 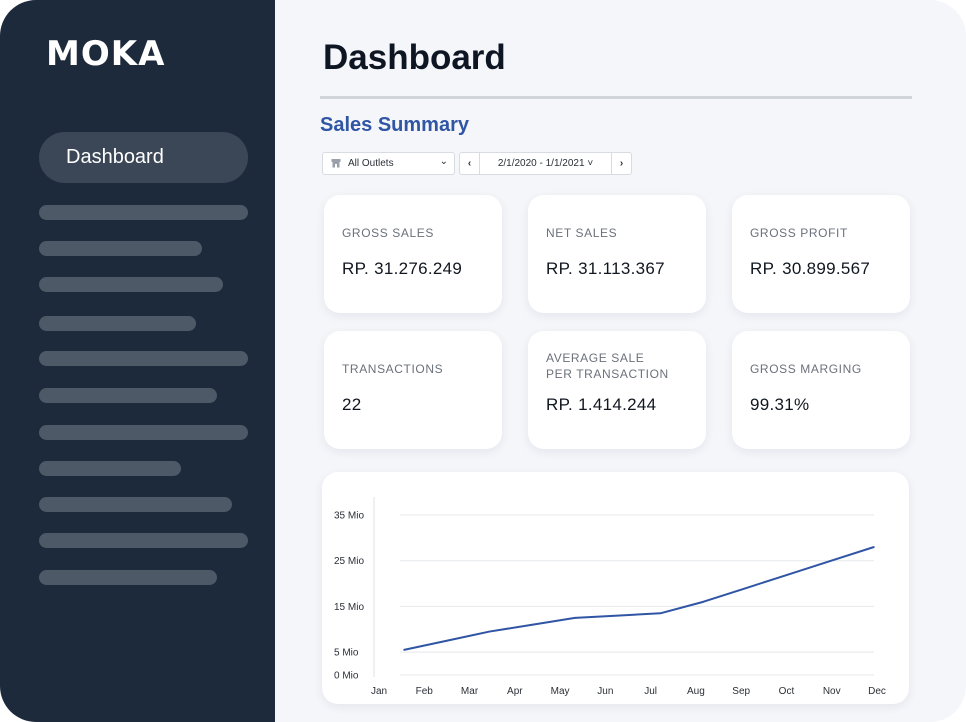 I want to click on metric-card-net-sales: NET SALES RP. 31.113.367, so click(x=617, y=254).